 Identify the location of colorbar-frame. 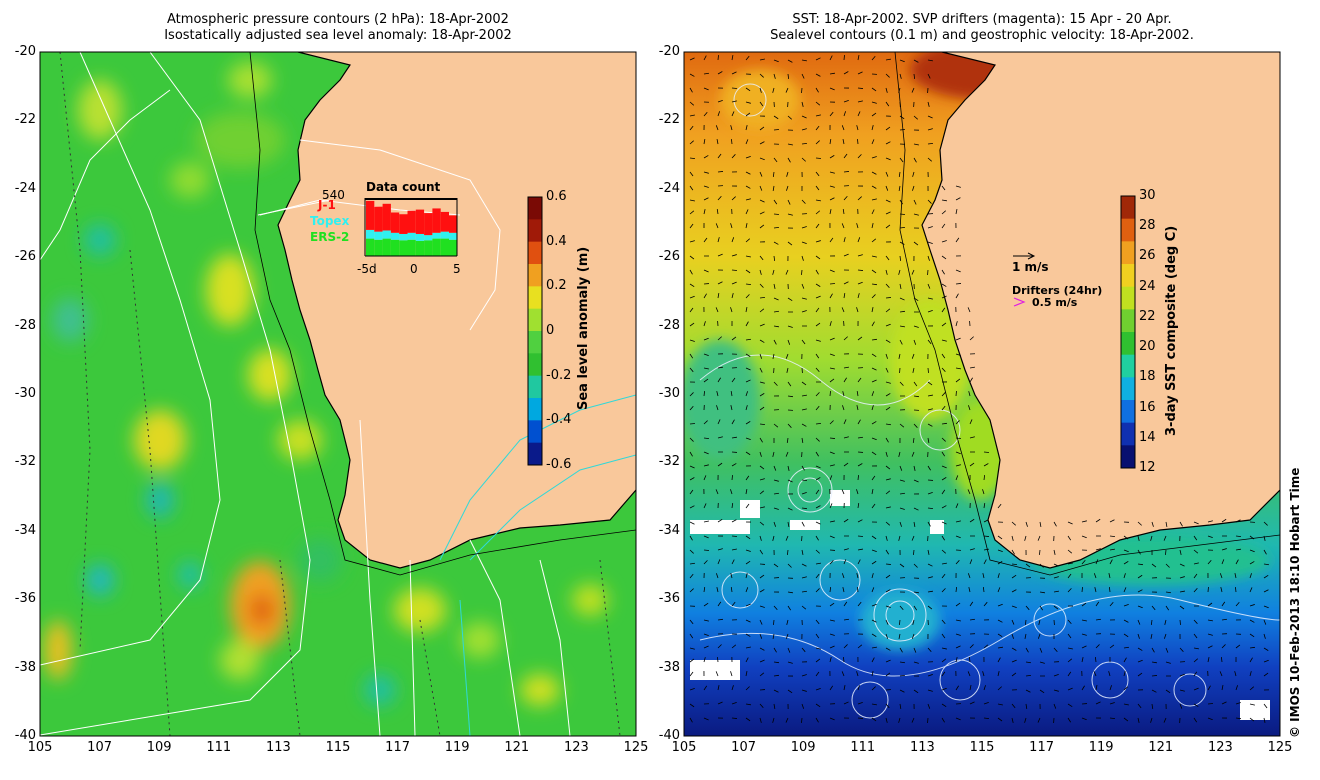
(535, 331).